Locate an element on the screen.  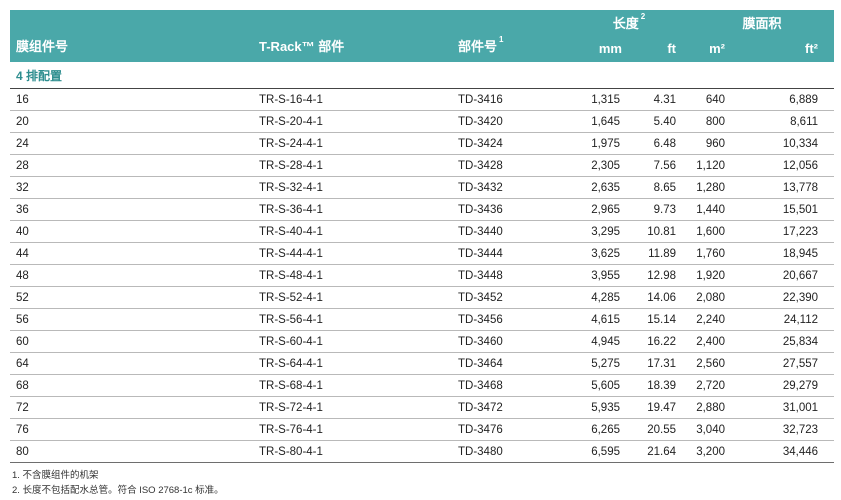
cell-track-part: TR-S-24-4-1 is located at coordinates (352, 143).